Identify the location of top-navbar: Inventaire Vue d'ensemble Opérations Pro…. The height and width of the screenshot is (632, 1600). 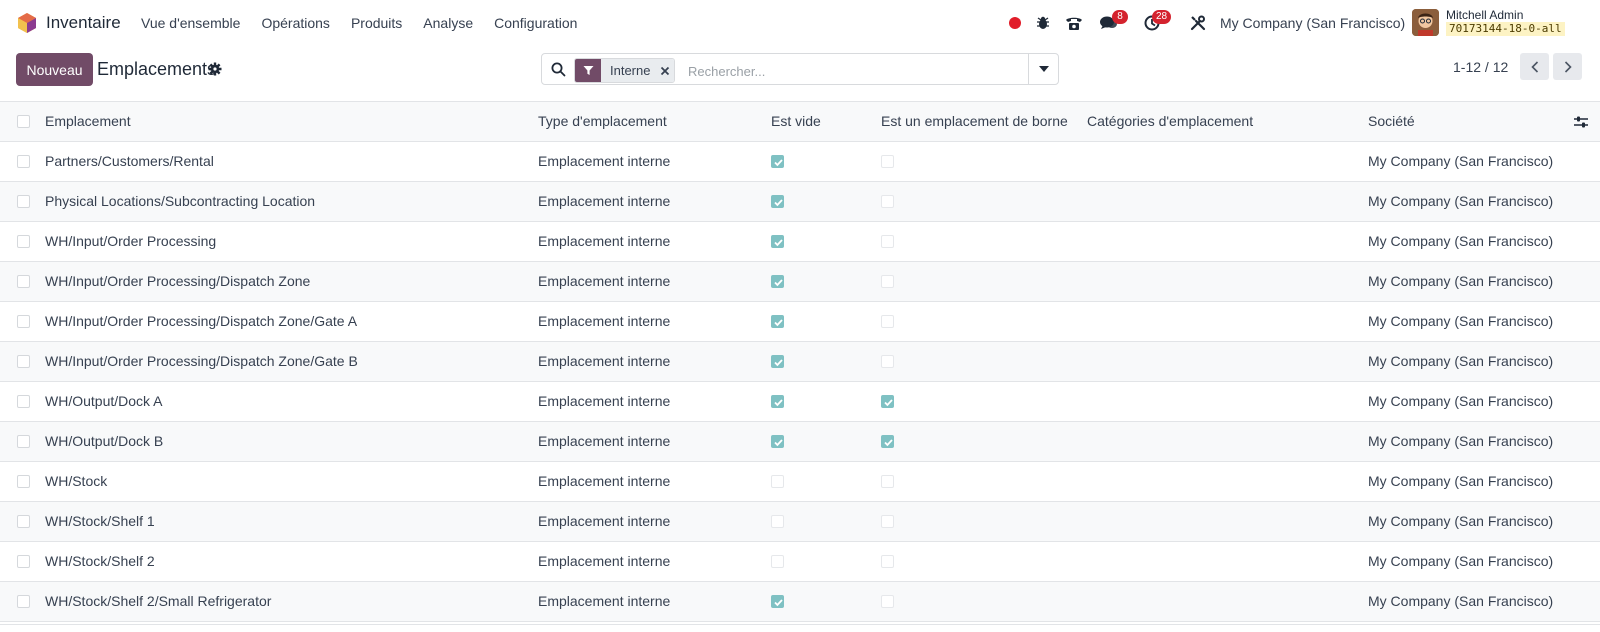
(800, 23).